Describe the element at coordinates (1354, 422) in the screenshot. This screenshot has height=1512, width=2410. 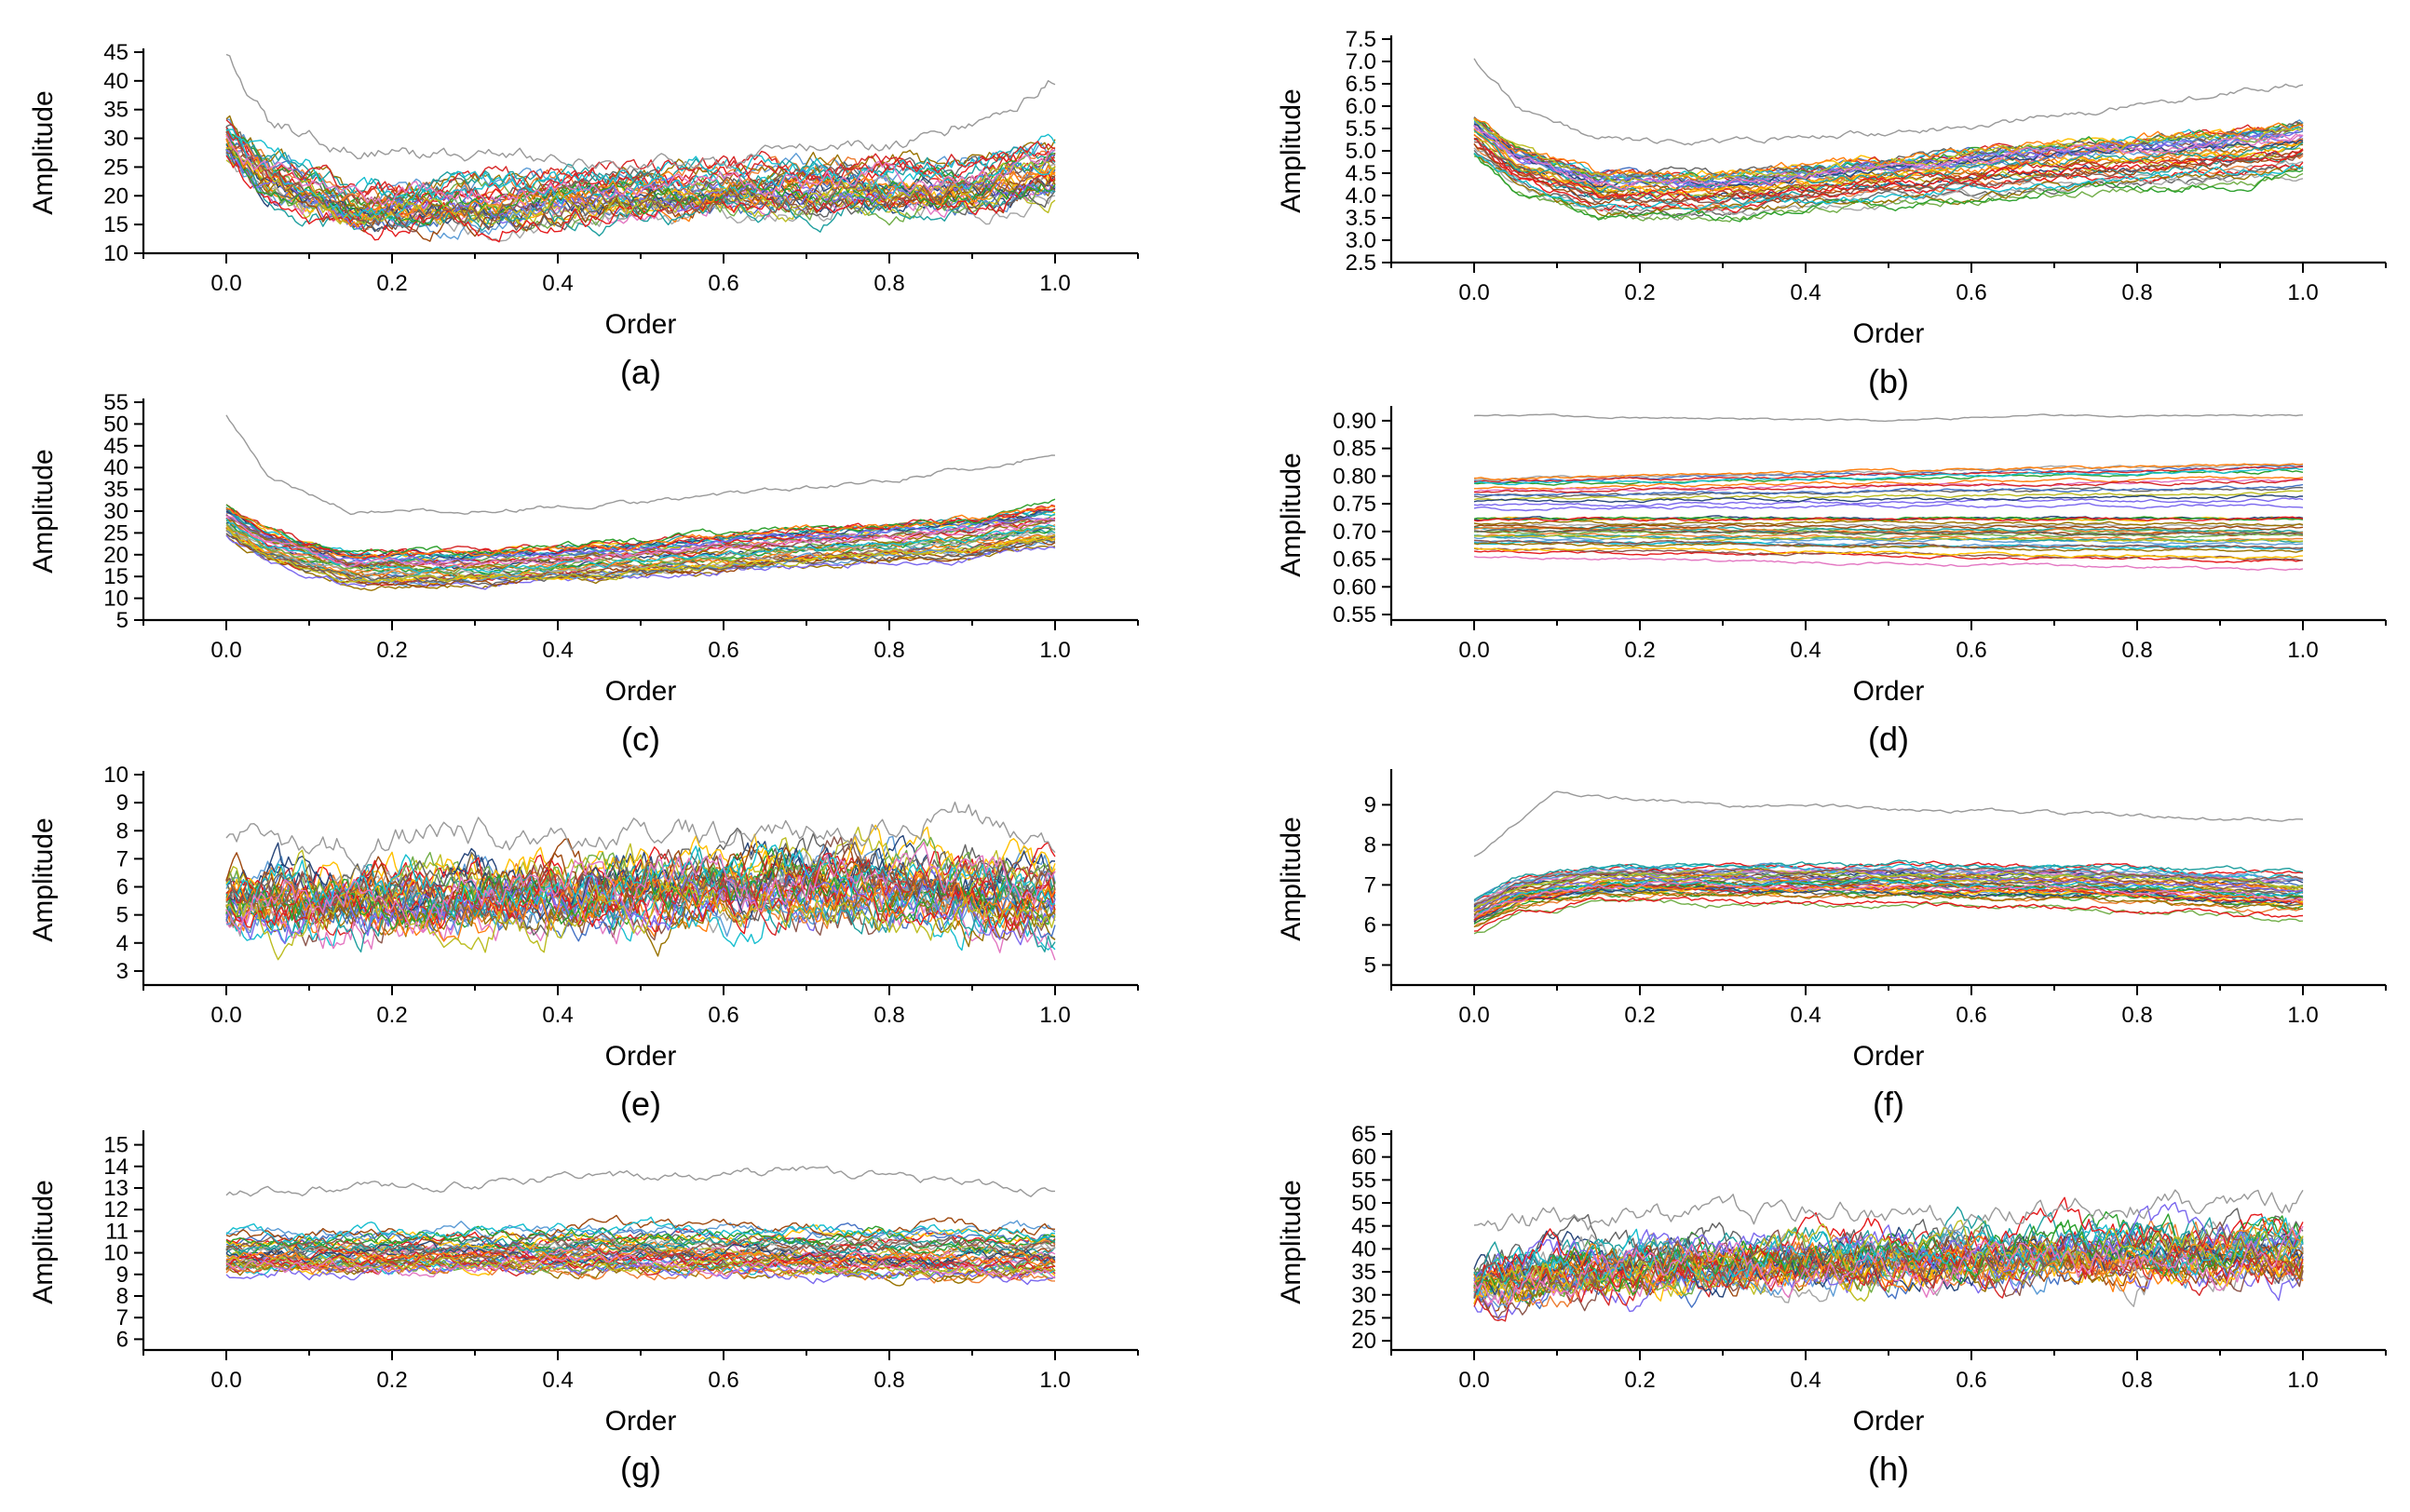
I see `panel-d-y-tick-label: 0.90` at that location.